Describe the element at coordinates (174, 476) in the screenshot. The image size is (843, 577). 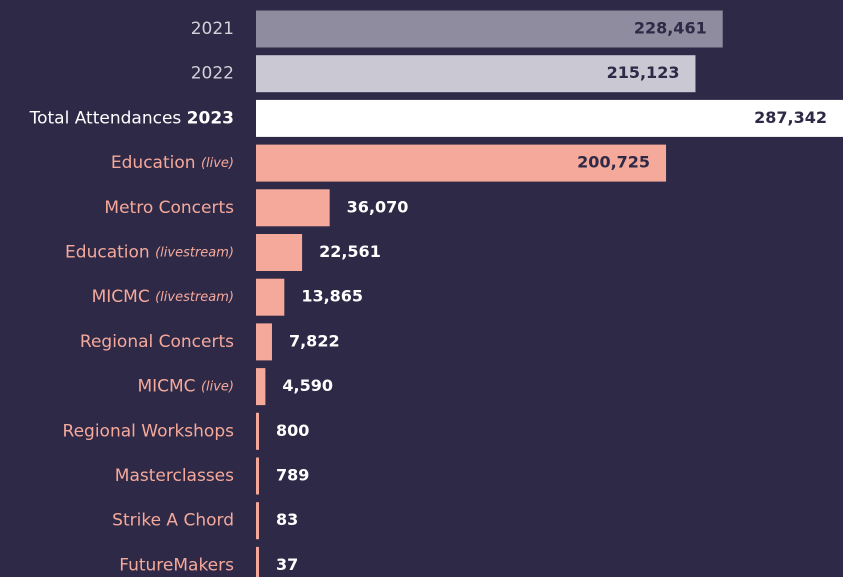
I see `category-label: Masterclasses` at that location.